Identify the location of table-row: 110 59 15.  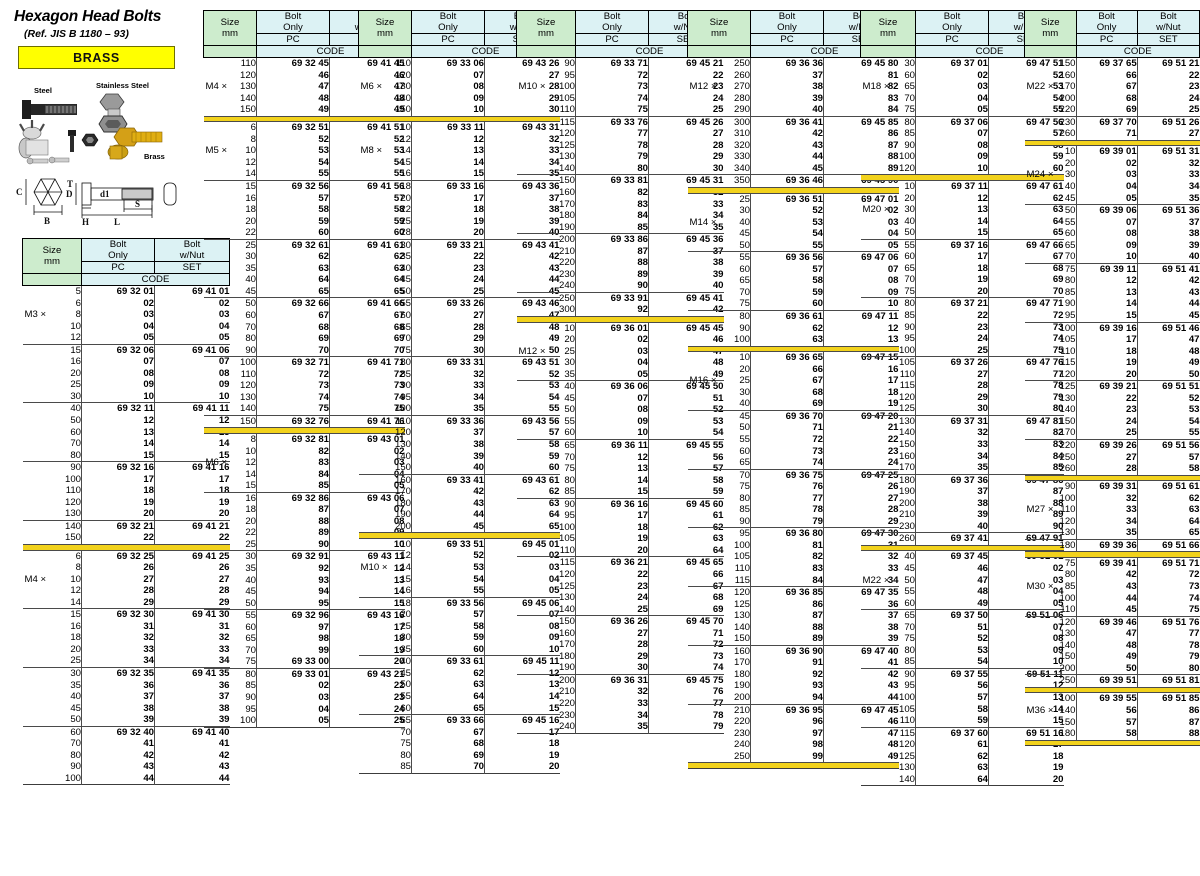
(962, 721).